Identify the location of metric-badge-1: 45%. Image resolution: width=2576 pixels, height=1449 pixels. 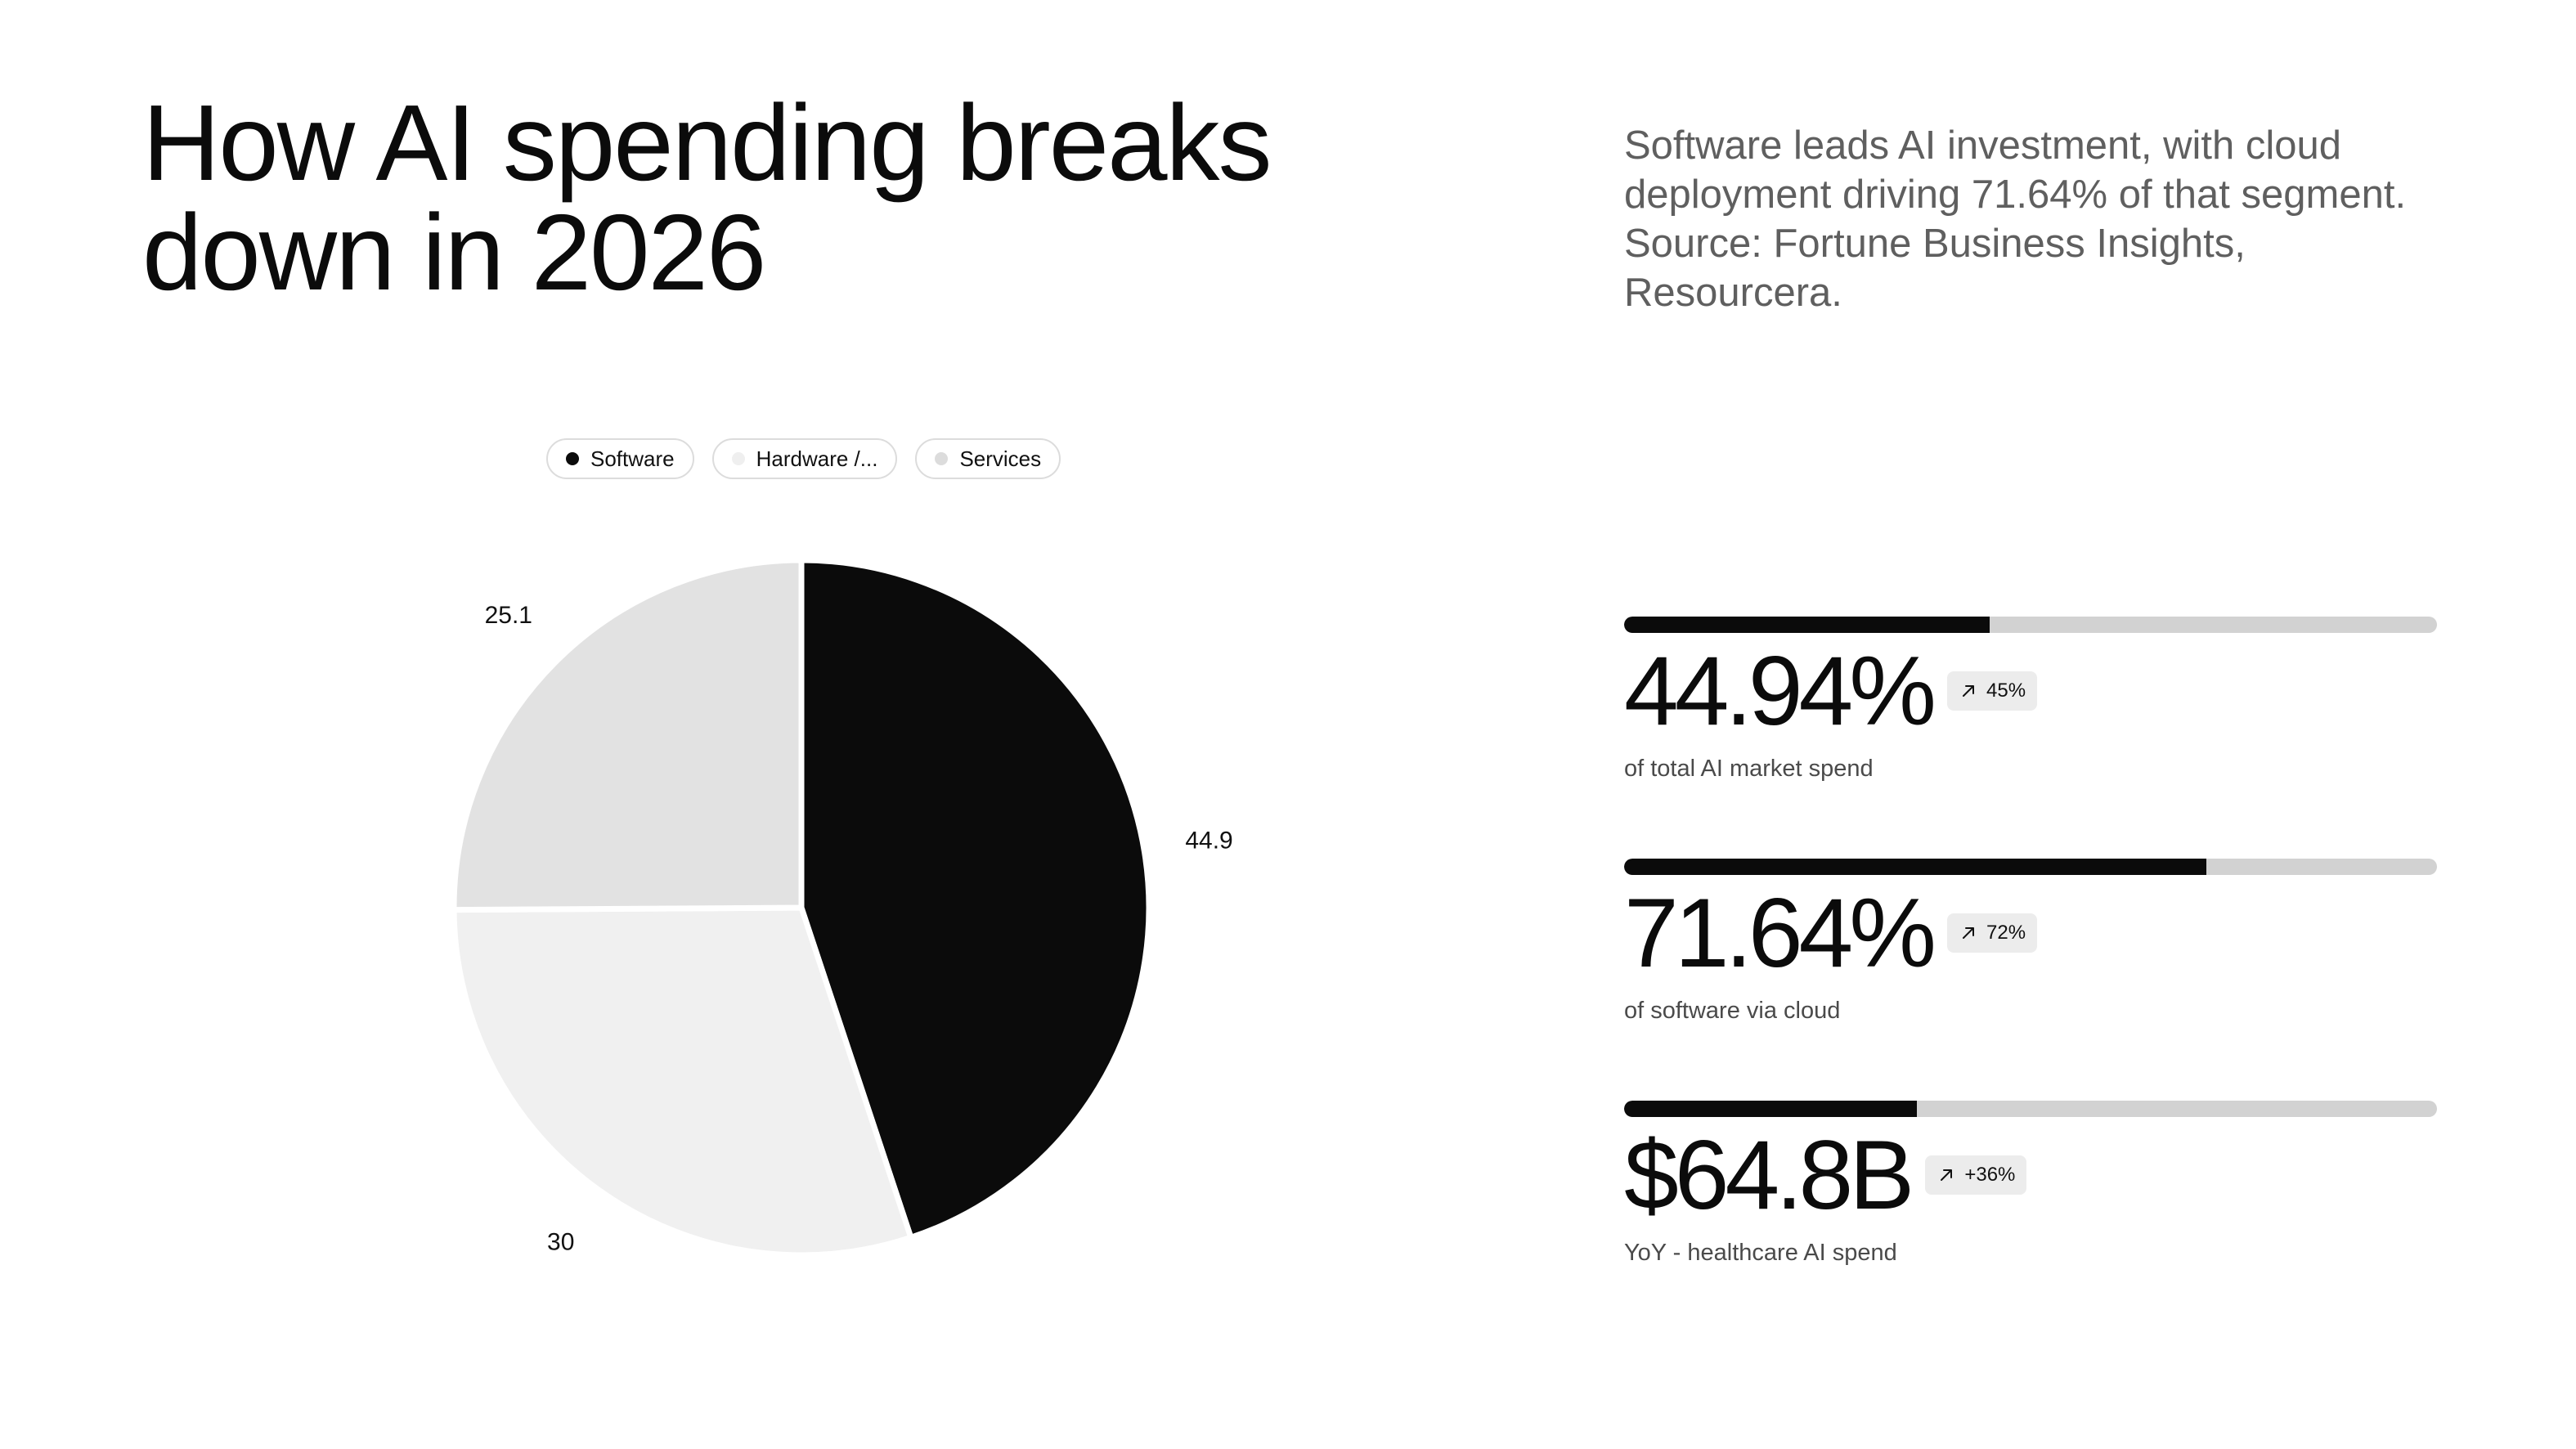
(1992, 691).